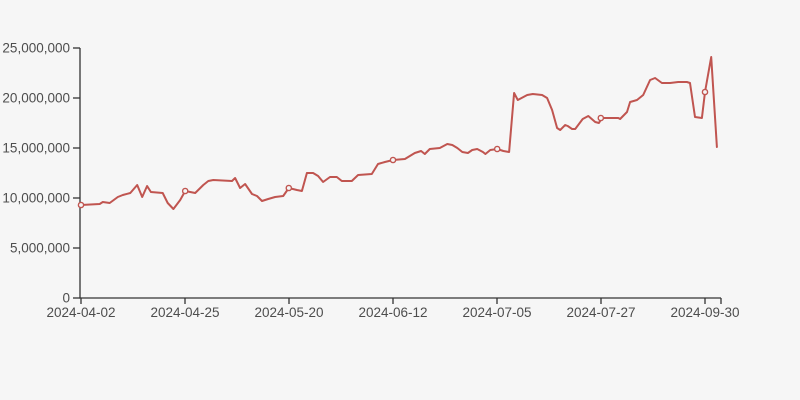 The image size is (800, 400). Describe the element at coordinates (184, 312) in the screenshot. I see `x-tick-label: 2024-04-25` at that location.